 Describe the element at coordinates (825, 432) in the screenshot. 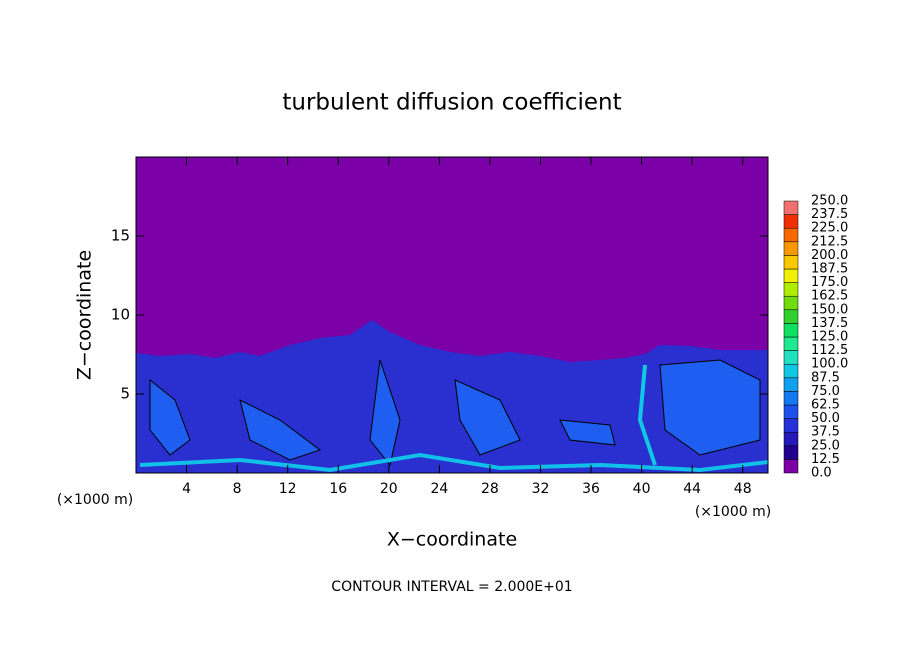

I see `colorbar-label: 37.5` at that location.